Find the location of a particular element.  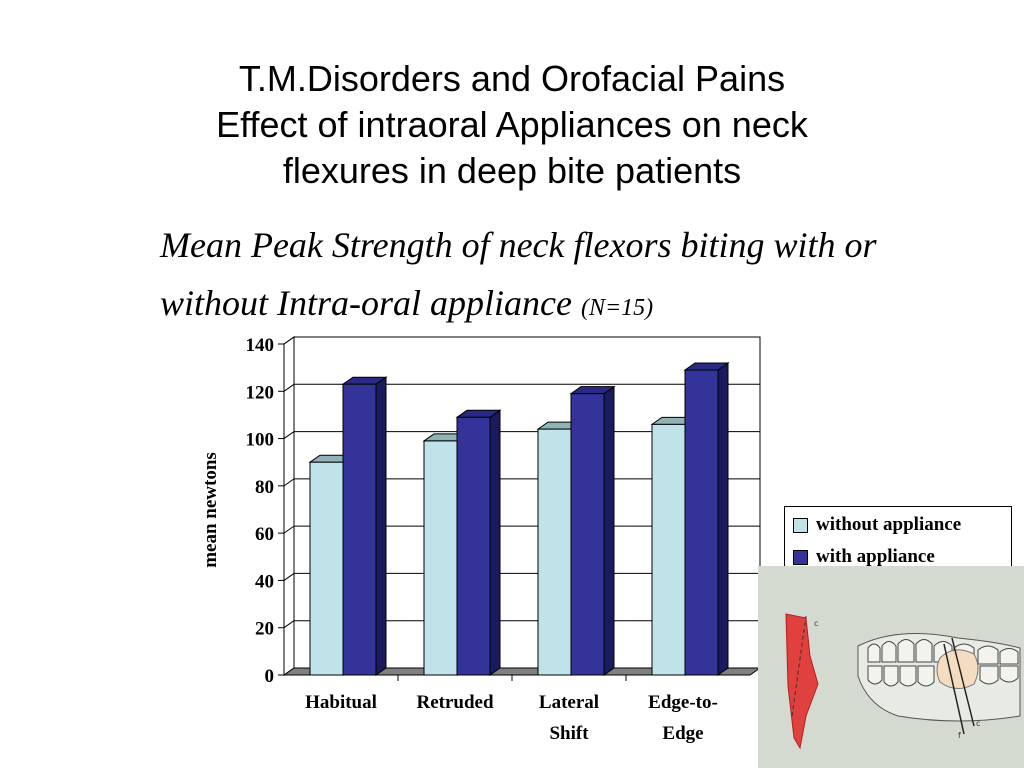

x-category-label: Lateral is located at coordinates (569, 702).